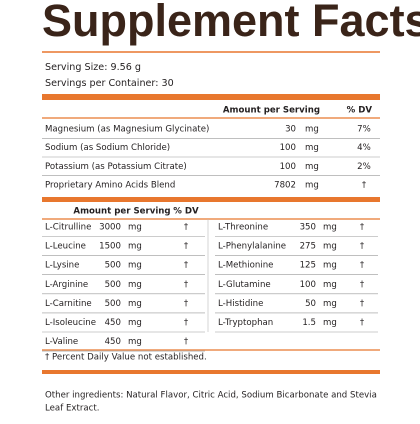 Image resolution: width=420 pixels, height=424 pixels. What do you see at coordinates (65, 247) in the screenshot?
I see `row-label: L-Leucine` at bounding box center [65, 247].